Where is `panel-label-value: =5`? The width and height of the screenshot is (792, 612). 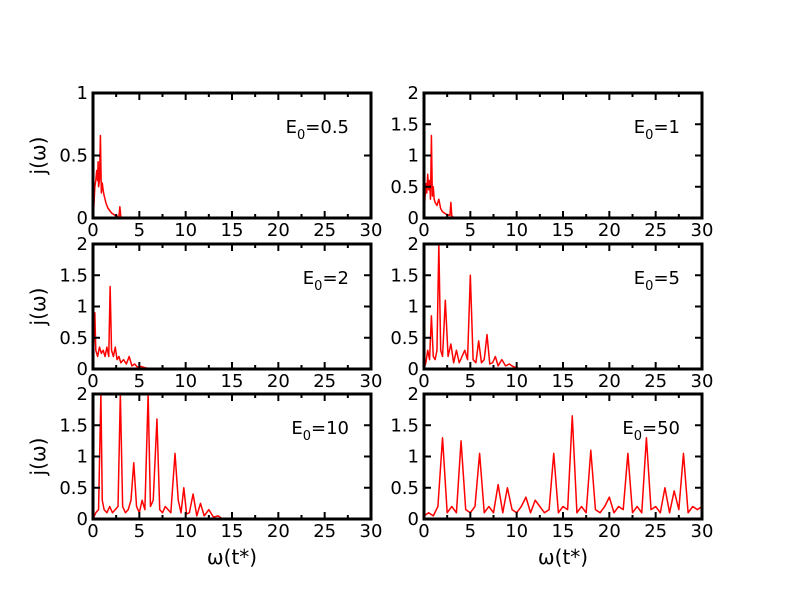
panel-label-value: =5 is located at coordinates (666, 278).